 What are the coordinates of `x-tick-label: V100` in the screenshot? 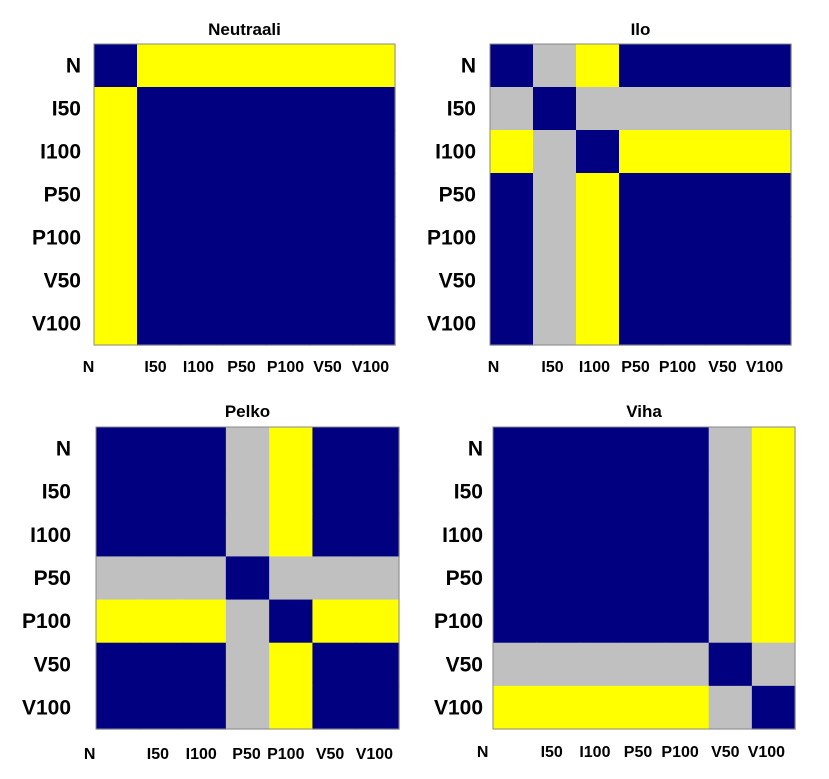 It's located at (374, 754).